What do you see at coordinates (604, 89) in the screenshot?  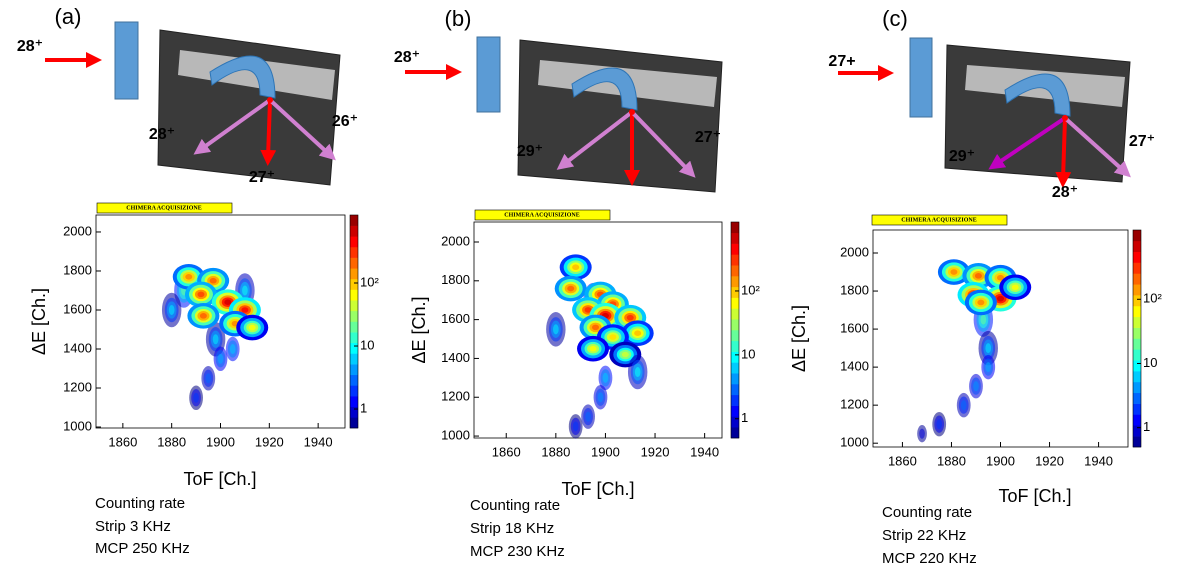 I see `detector-arc` at bounding box center [604, 89].